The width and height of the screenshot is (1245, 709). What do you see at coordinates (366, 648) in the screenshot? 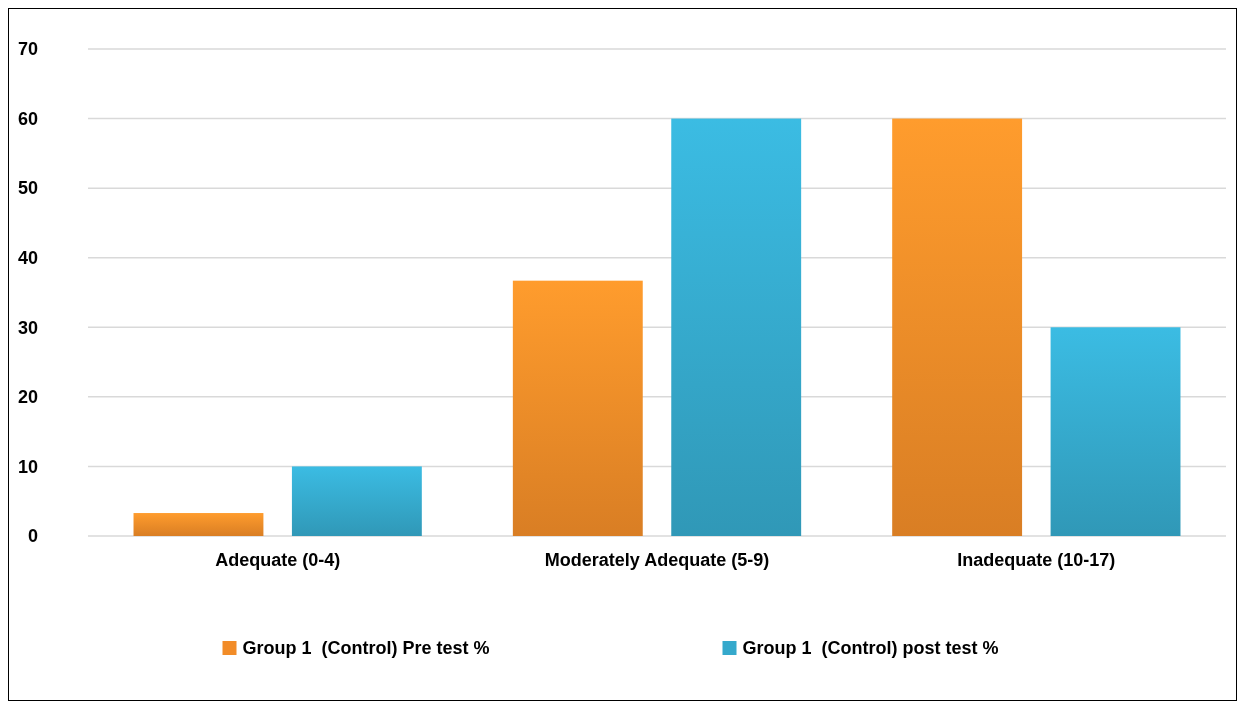
I see `legend-label: Group 1 (Control) Pre test %` at bounding box center [366, 648].